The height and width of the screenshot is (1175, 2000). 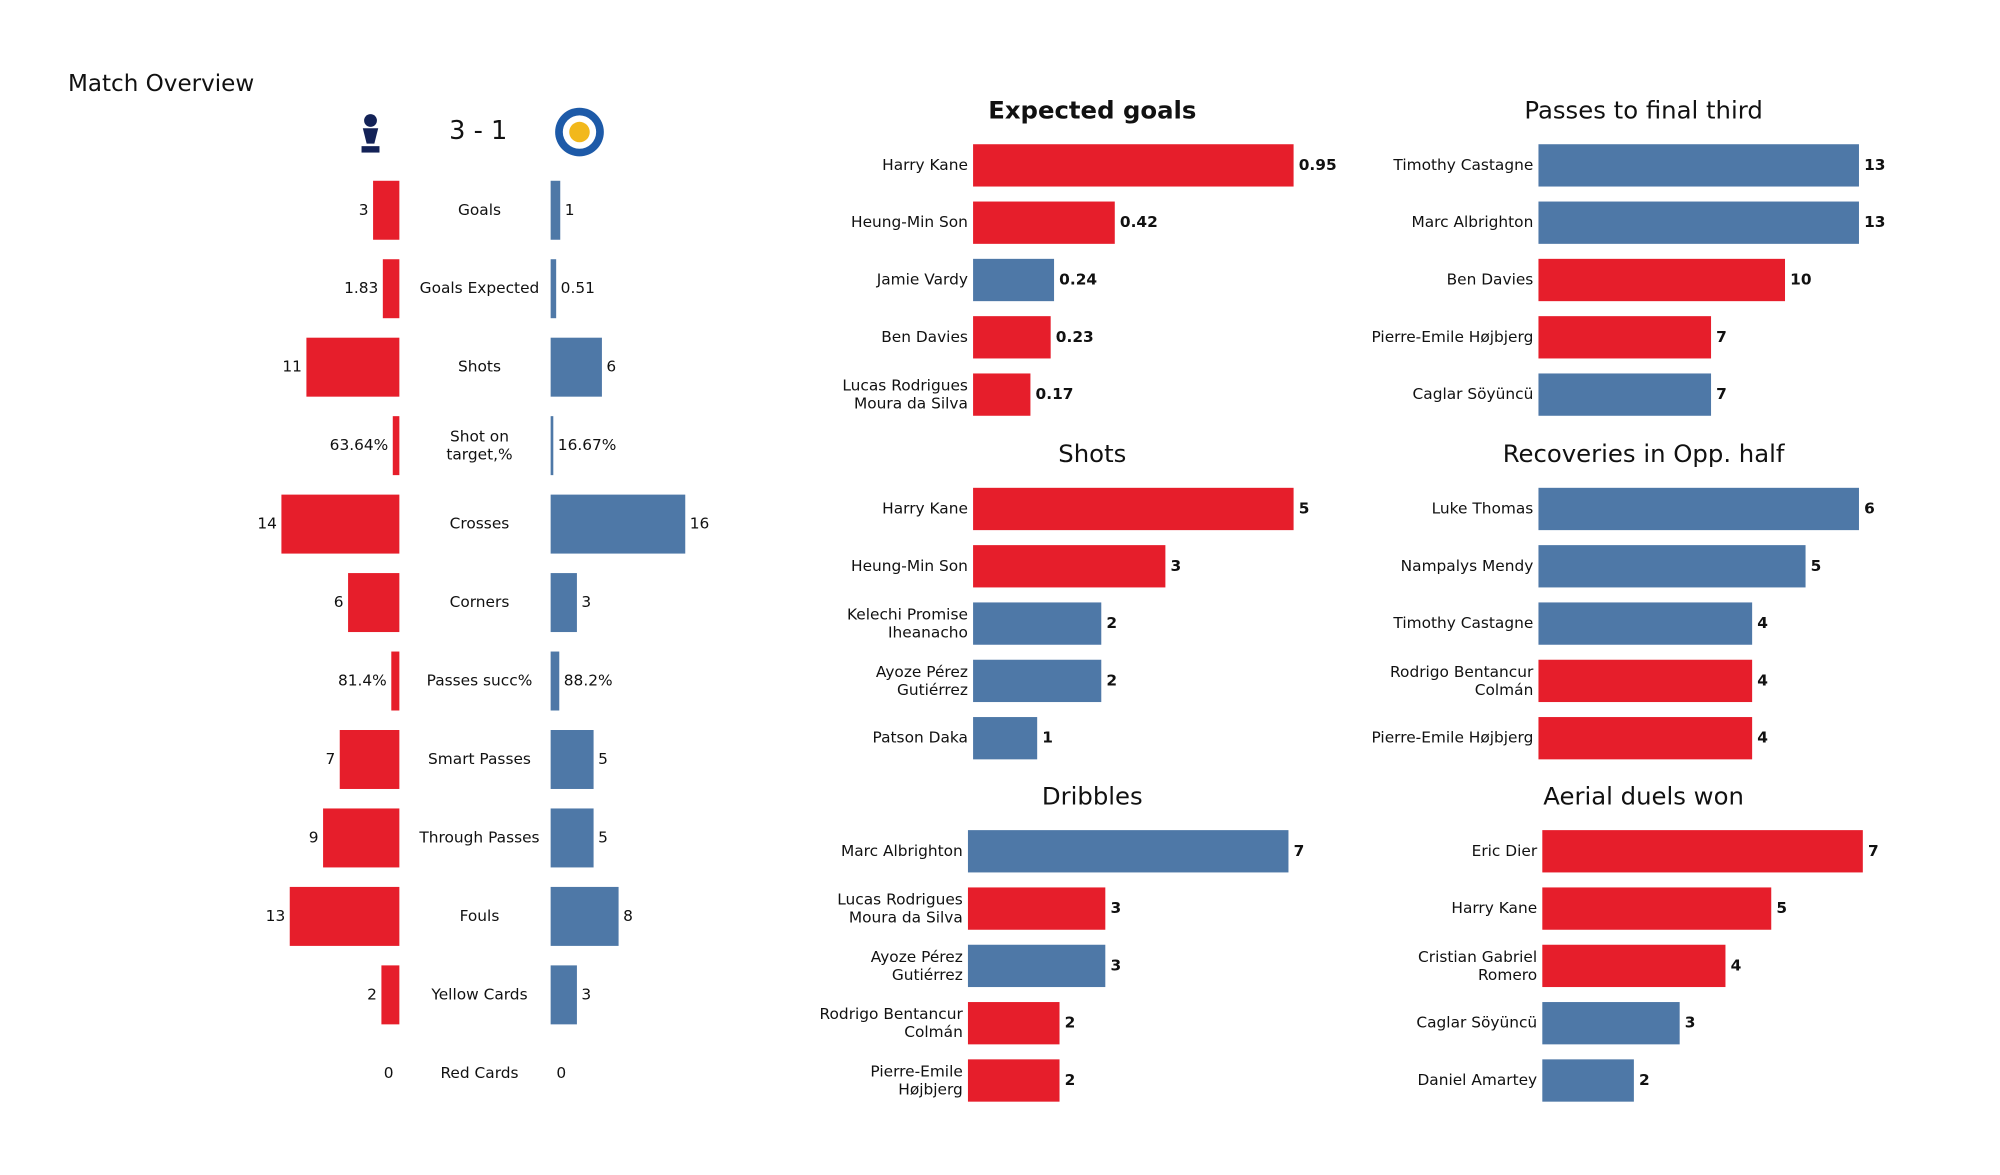 I want to click on bar-label: Timothy Castagne, so click(x=1462, y=623).